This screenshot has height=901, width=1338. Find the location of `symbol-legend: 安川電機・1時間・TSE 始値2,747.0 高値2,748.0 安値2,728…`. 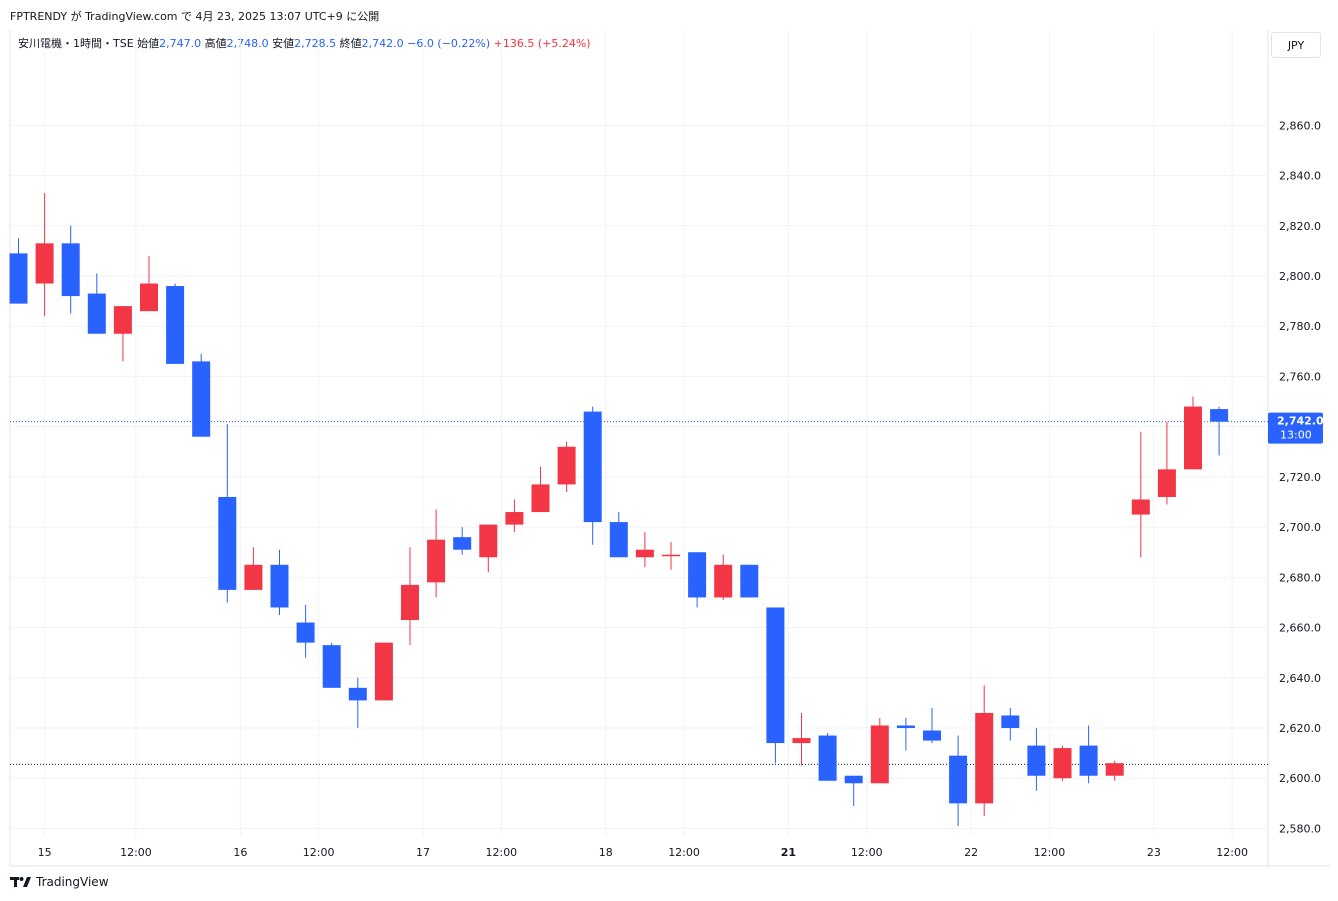

symbol-legend: 安川電機・1時間・TSE 始値2,747.0 高値2,748.0 安値2,728… is located at coordinates (304, 43).